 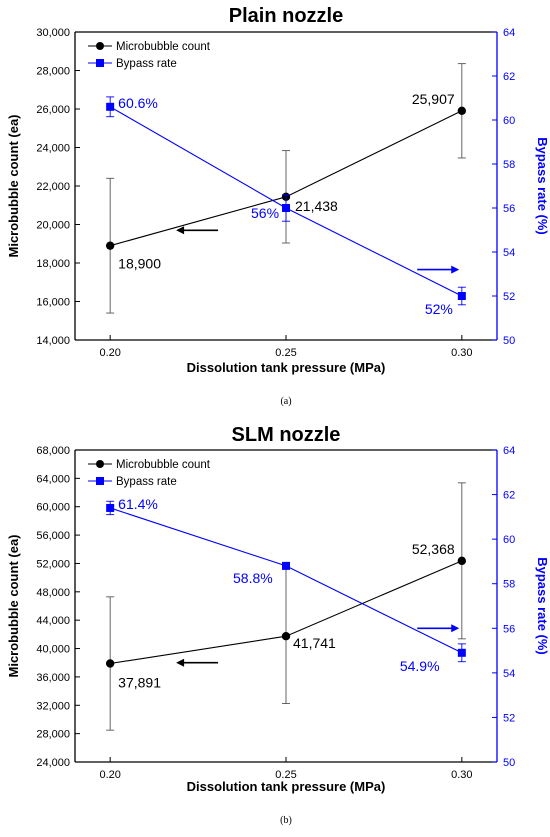 What do you see at coordinates (53, 451) in the screenshot?
I see `y-tick-label: 68,000` at bounding box center [53, 451].